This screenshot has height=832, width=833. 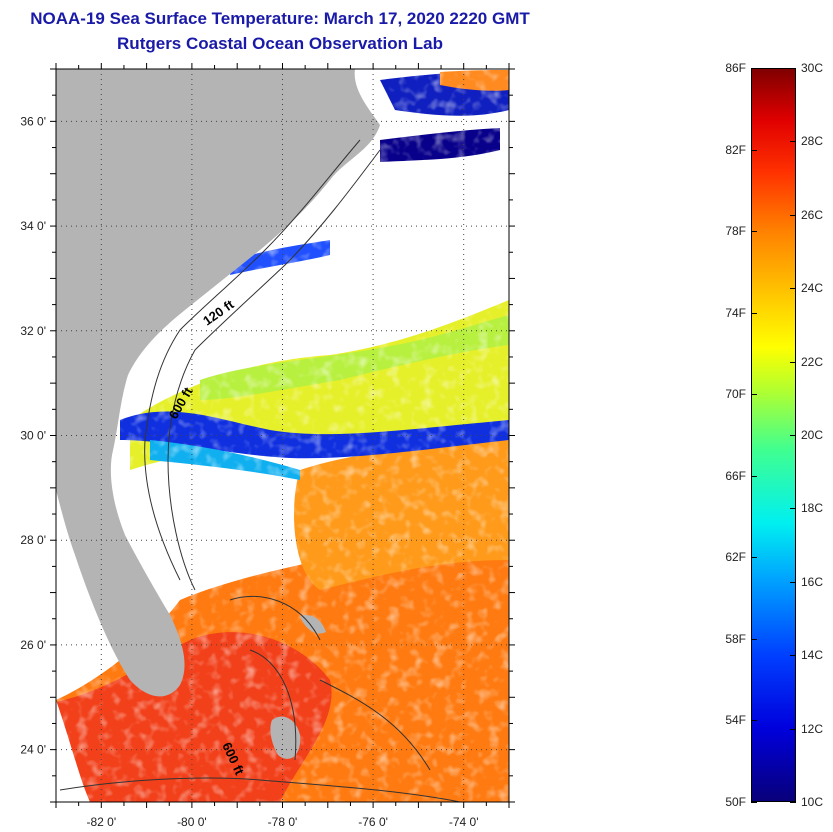 I want to click on lat-label: 34 0', so click(x=33, y=226).